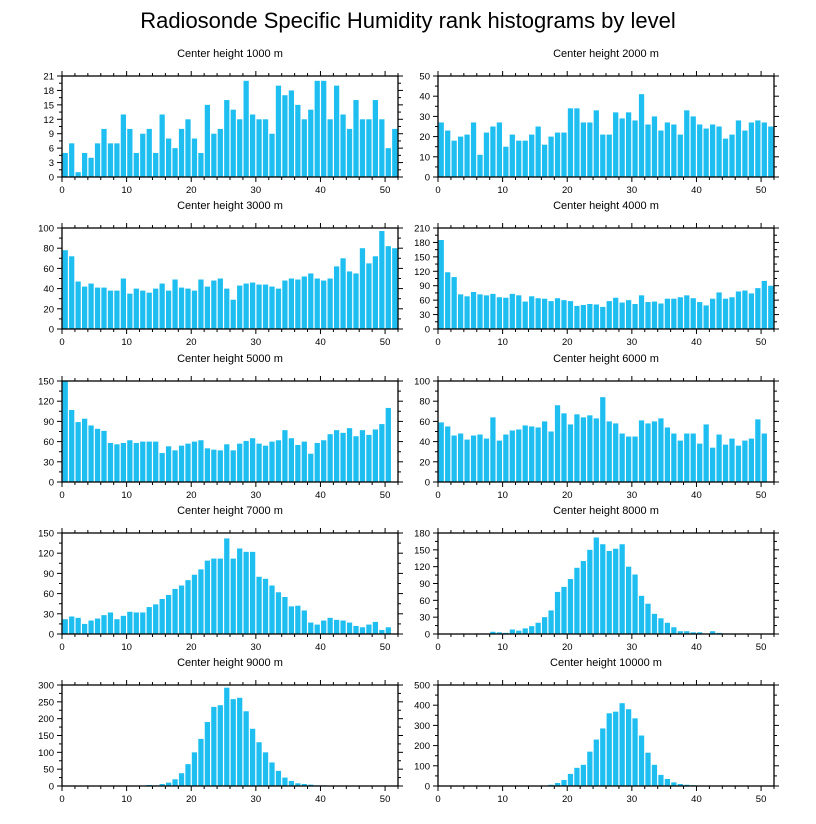 The width and height of the screenshot is (816, 824). I want to click on plot-frame, so click(606, 735).